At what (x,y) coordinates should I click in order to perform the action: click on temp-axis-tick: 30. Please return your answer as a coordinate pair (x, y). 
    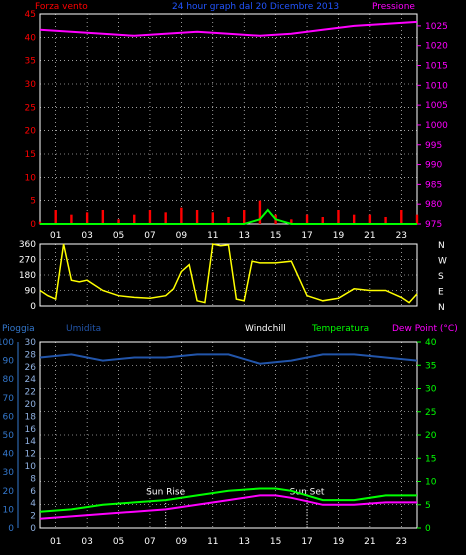
    Looking at the image, I should click on (431, 390).